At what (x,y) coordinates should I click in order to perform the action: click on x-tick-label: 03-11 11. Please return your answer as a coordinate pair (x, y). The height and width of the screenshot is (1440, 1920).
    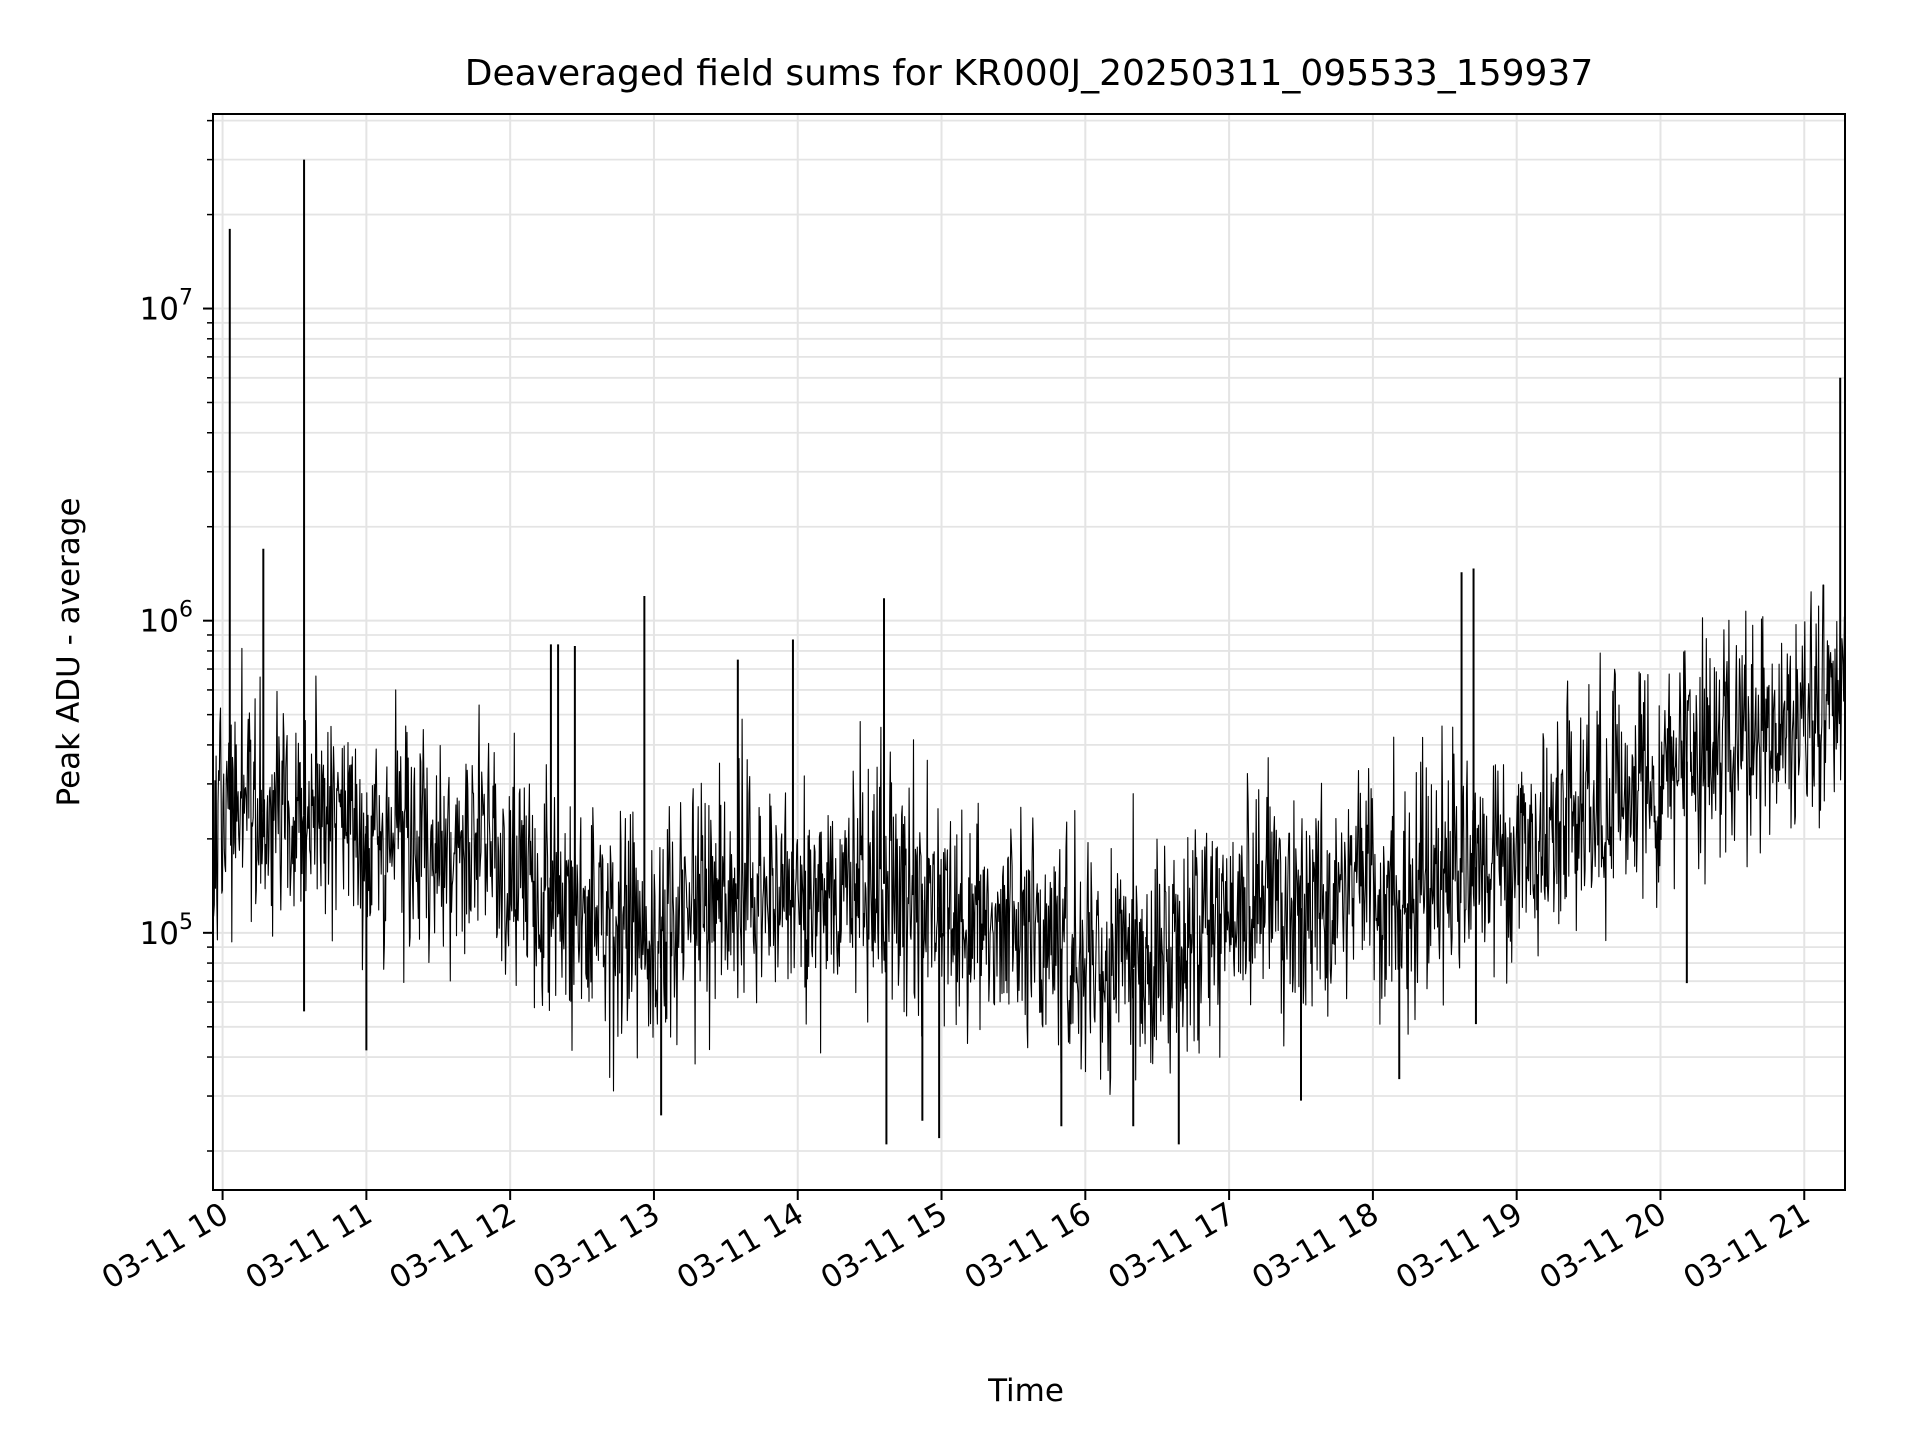
    Looking at the image, I should click on (309, 1246).